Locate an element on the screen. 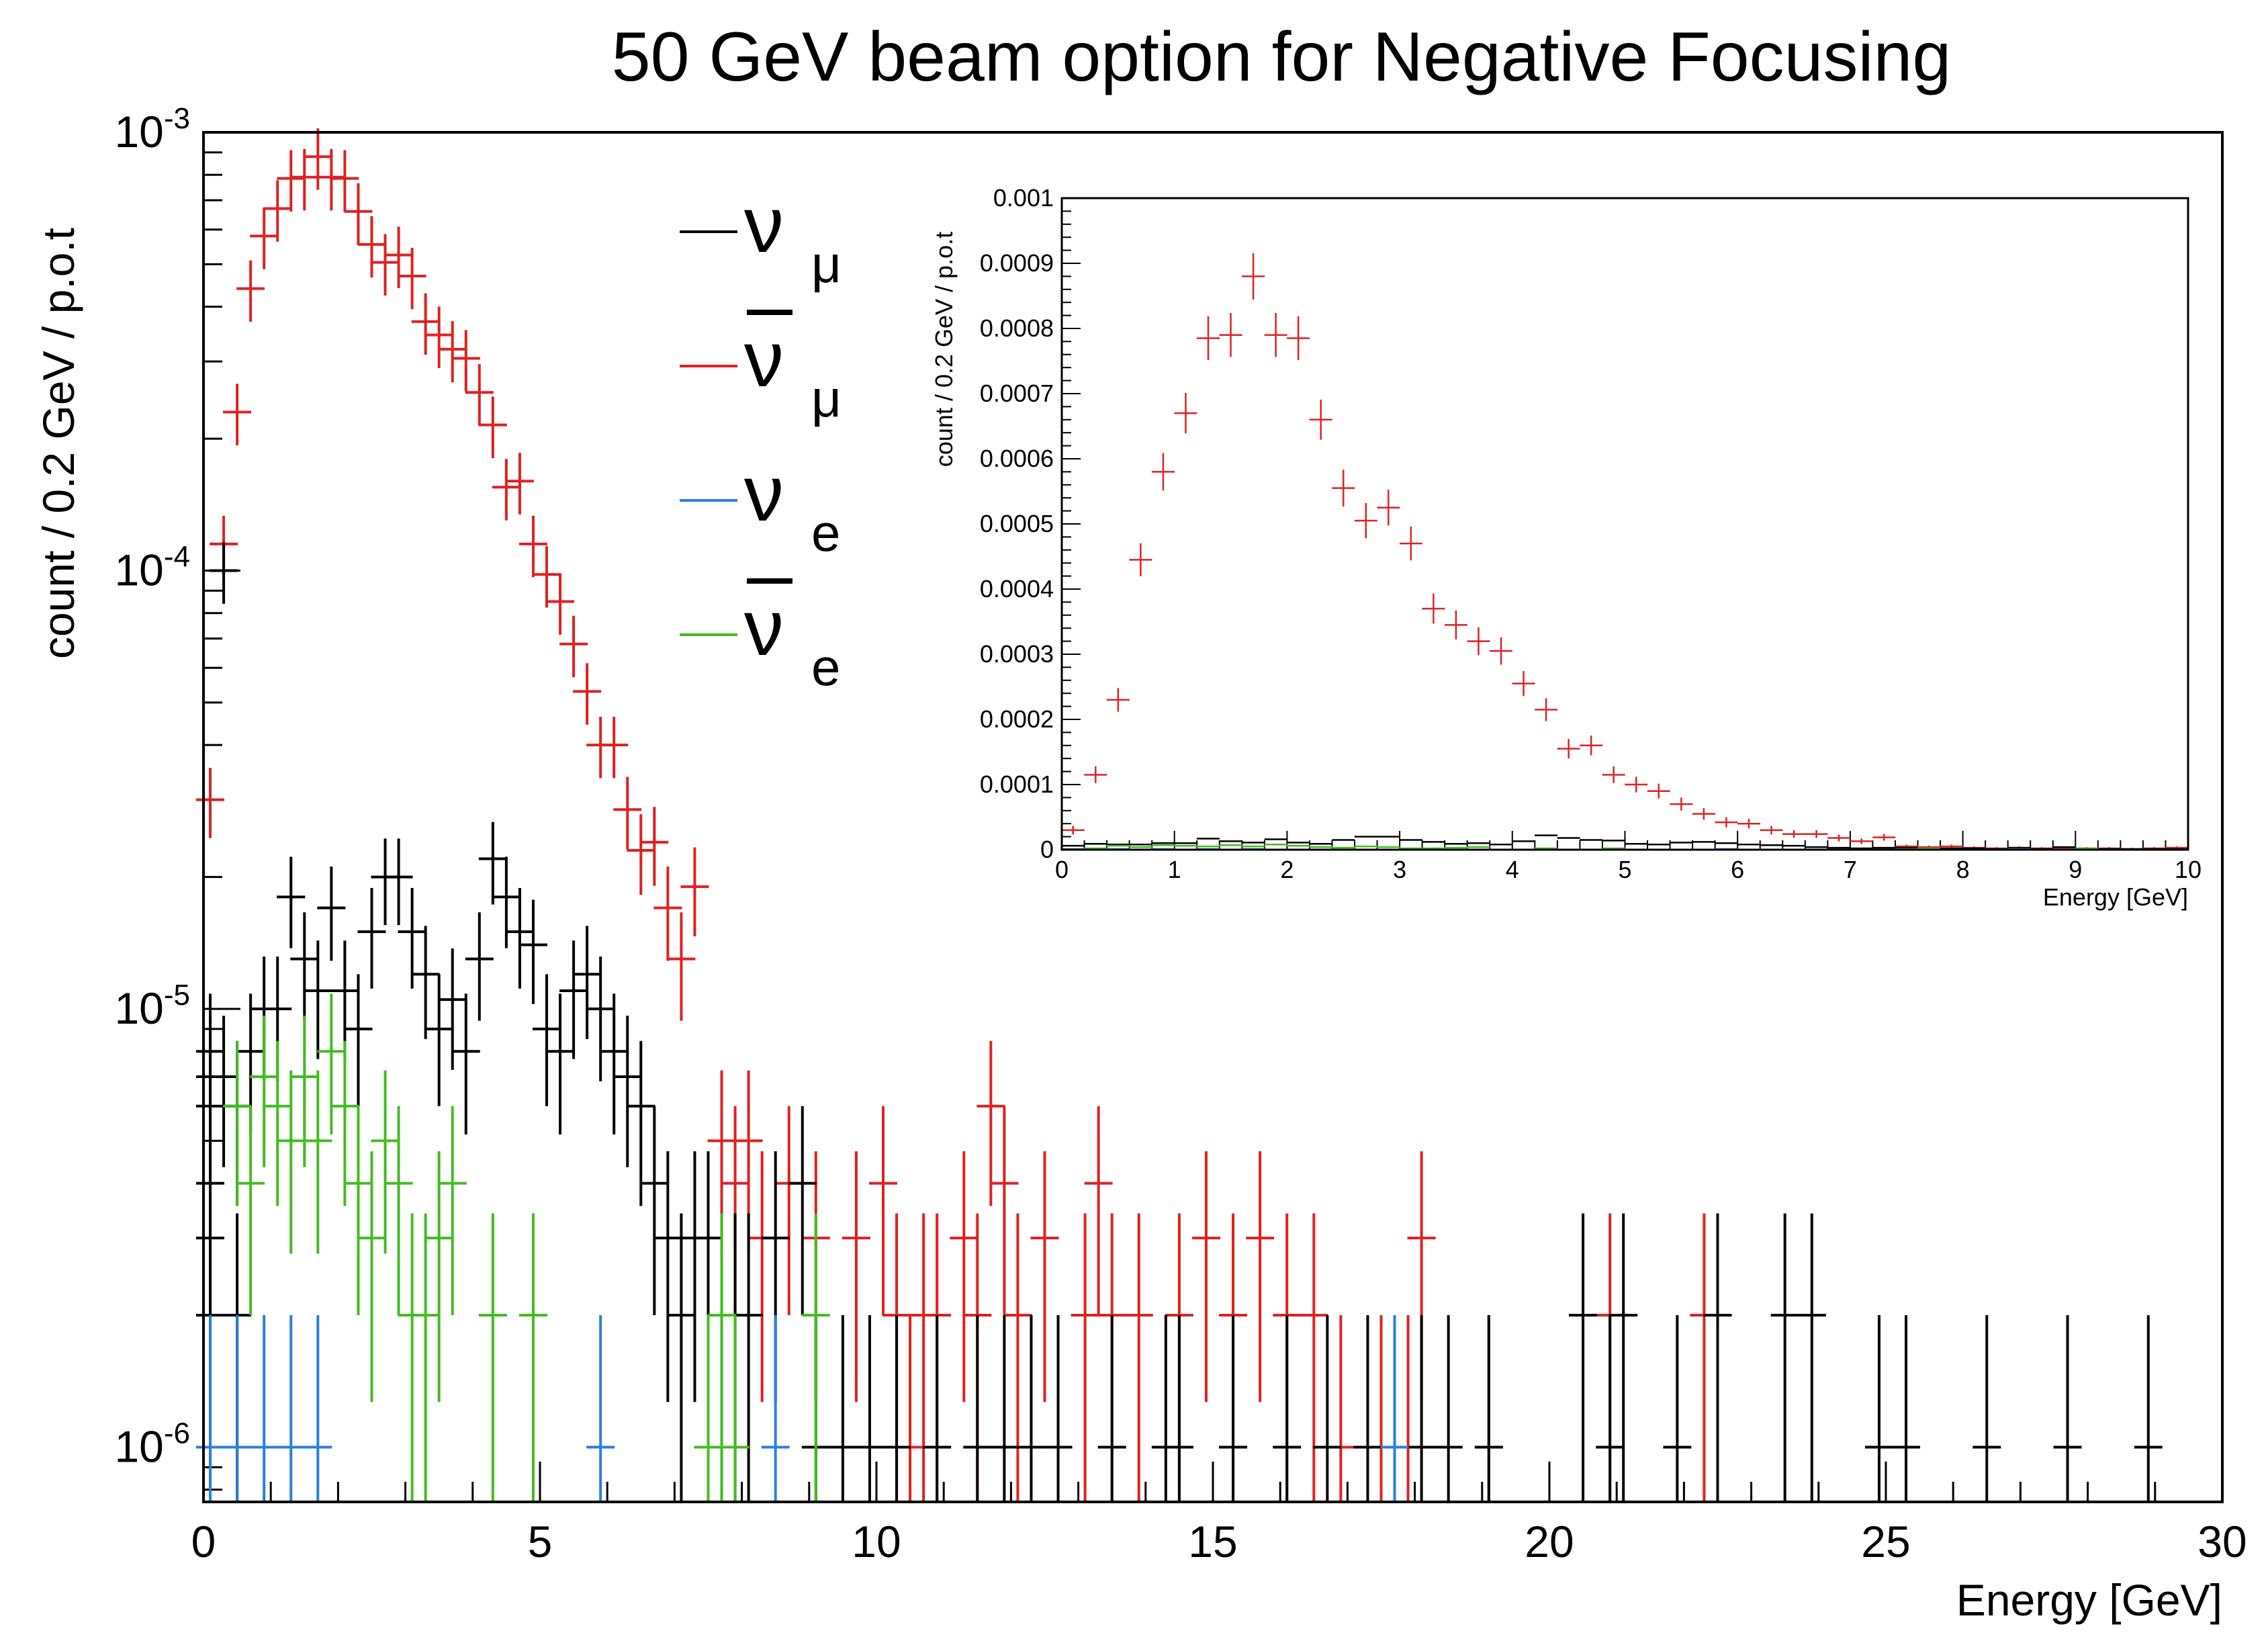  y-axis-label: count / 0.2 GeV / p.o.t is located at coordinates (58, 443).